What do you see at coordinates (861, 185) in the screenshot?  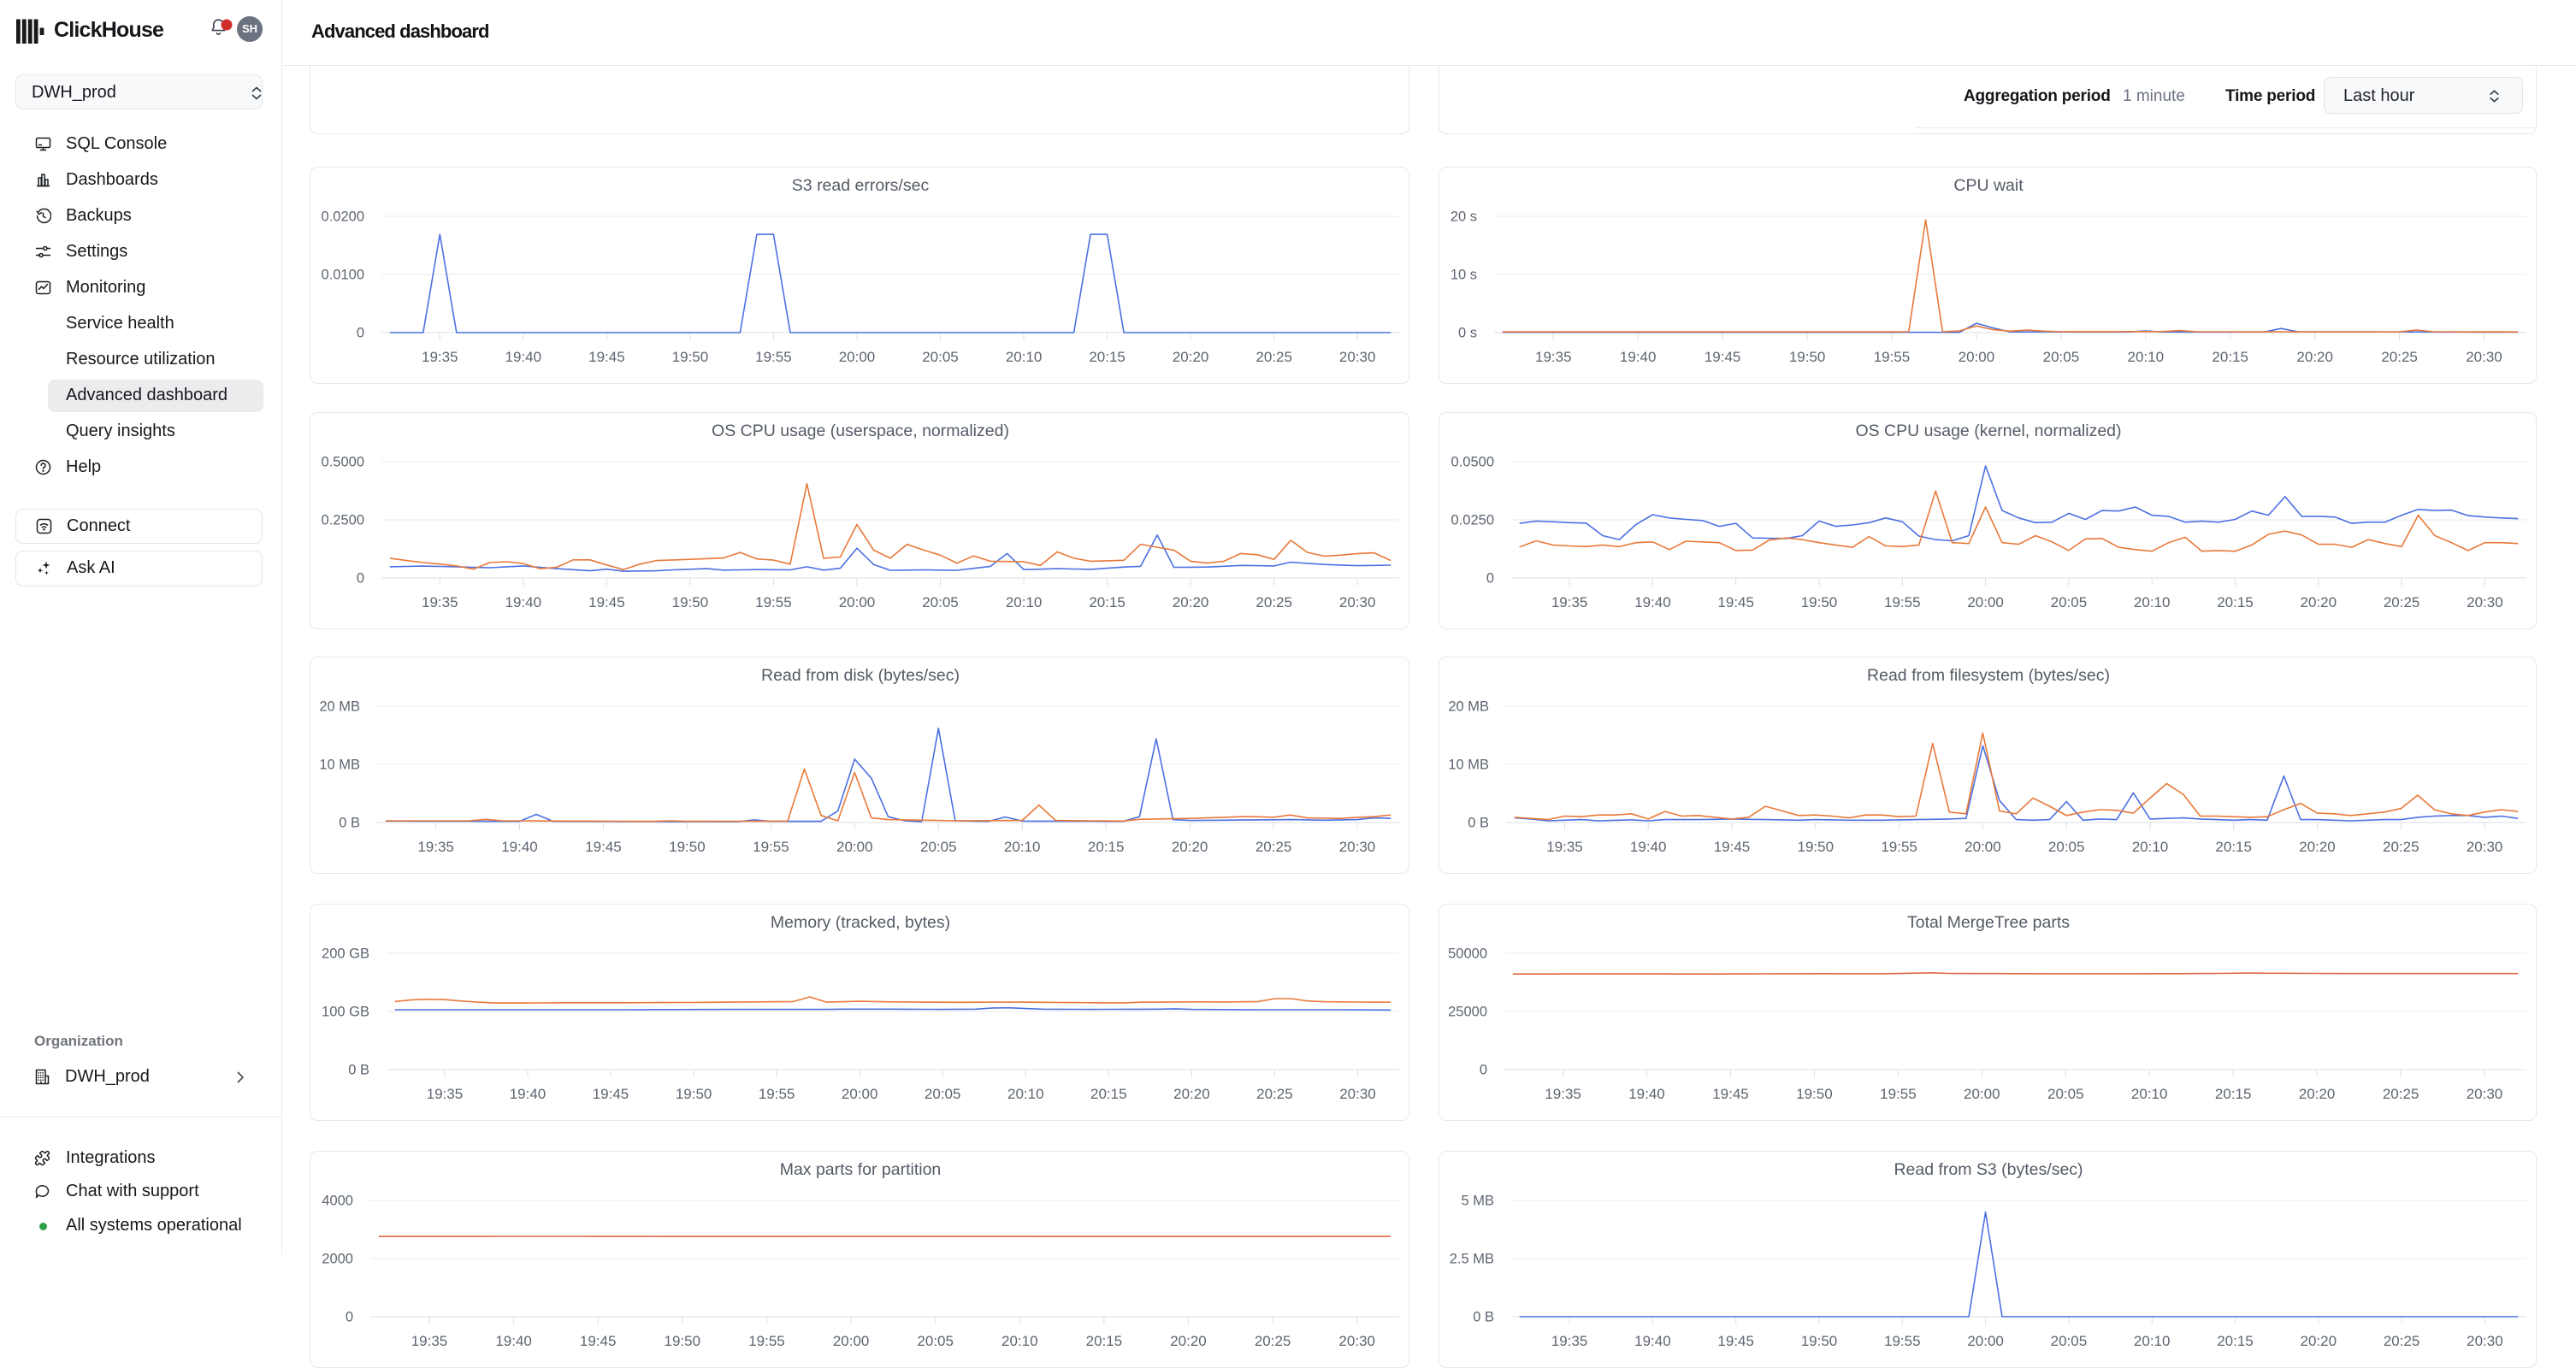 I see `svg-text: S3 read errors/sec` at bounding box center [861, 185].